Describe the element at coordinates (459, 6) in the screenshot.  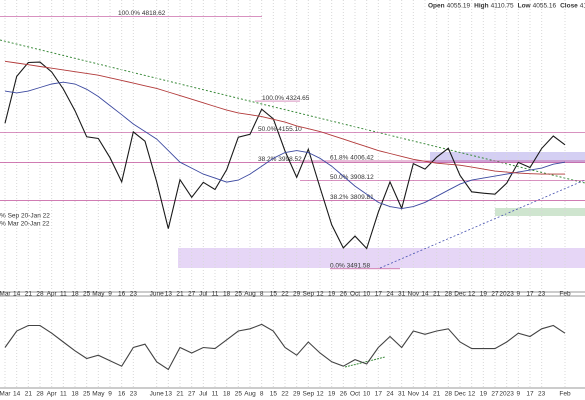
I see `quote-value: 4055.19` at that location.